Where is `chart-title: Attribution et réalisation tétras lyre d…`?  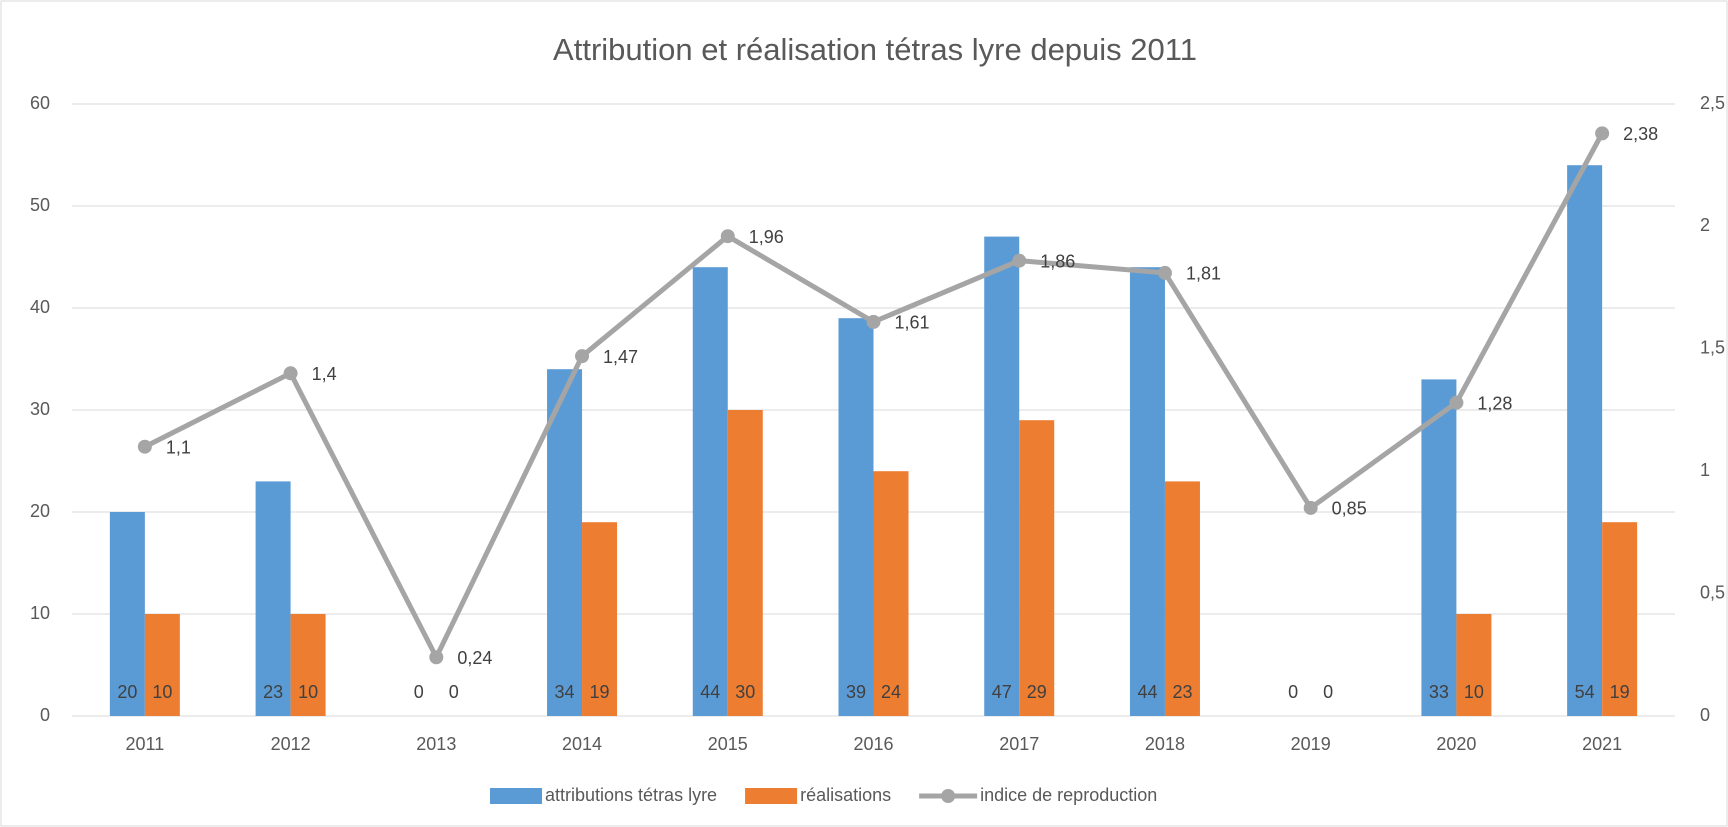
chart-title: Attribution et réalisation tétras lyre d… is located at coordinates (875, 49).